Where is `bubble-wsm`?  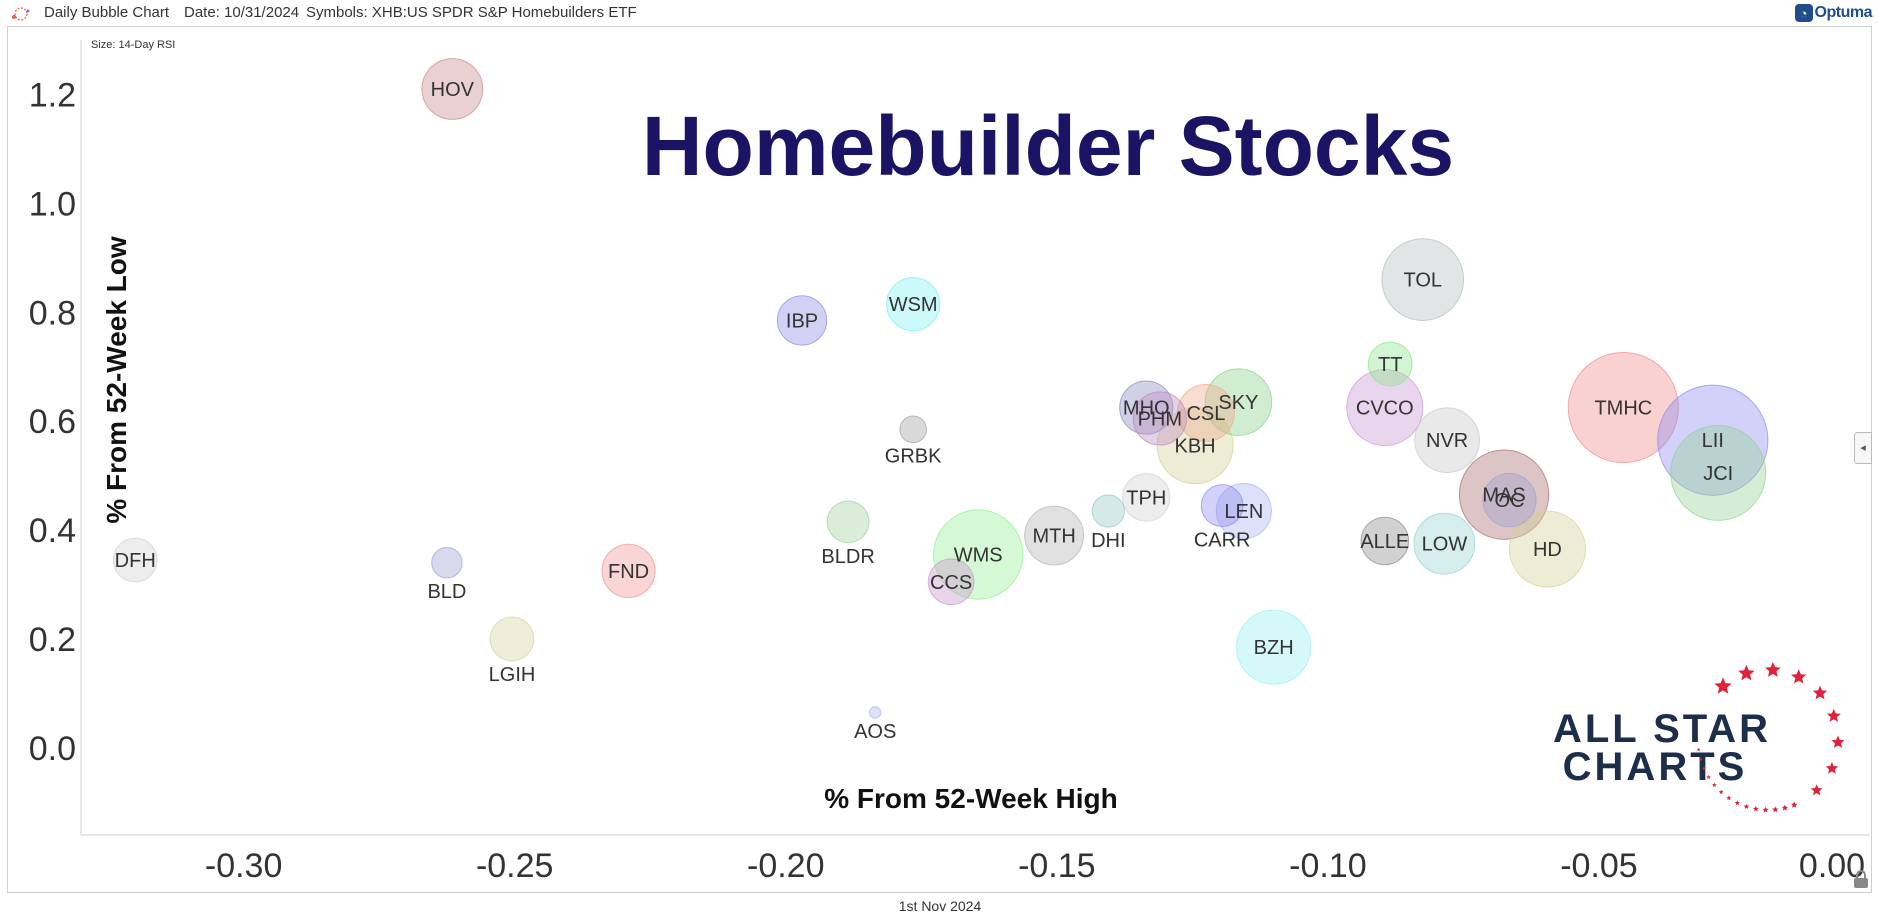
bubble-wsm is located at coordinates (913, 304).